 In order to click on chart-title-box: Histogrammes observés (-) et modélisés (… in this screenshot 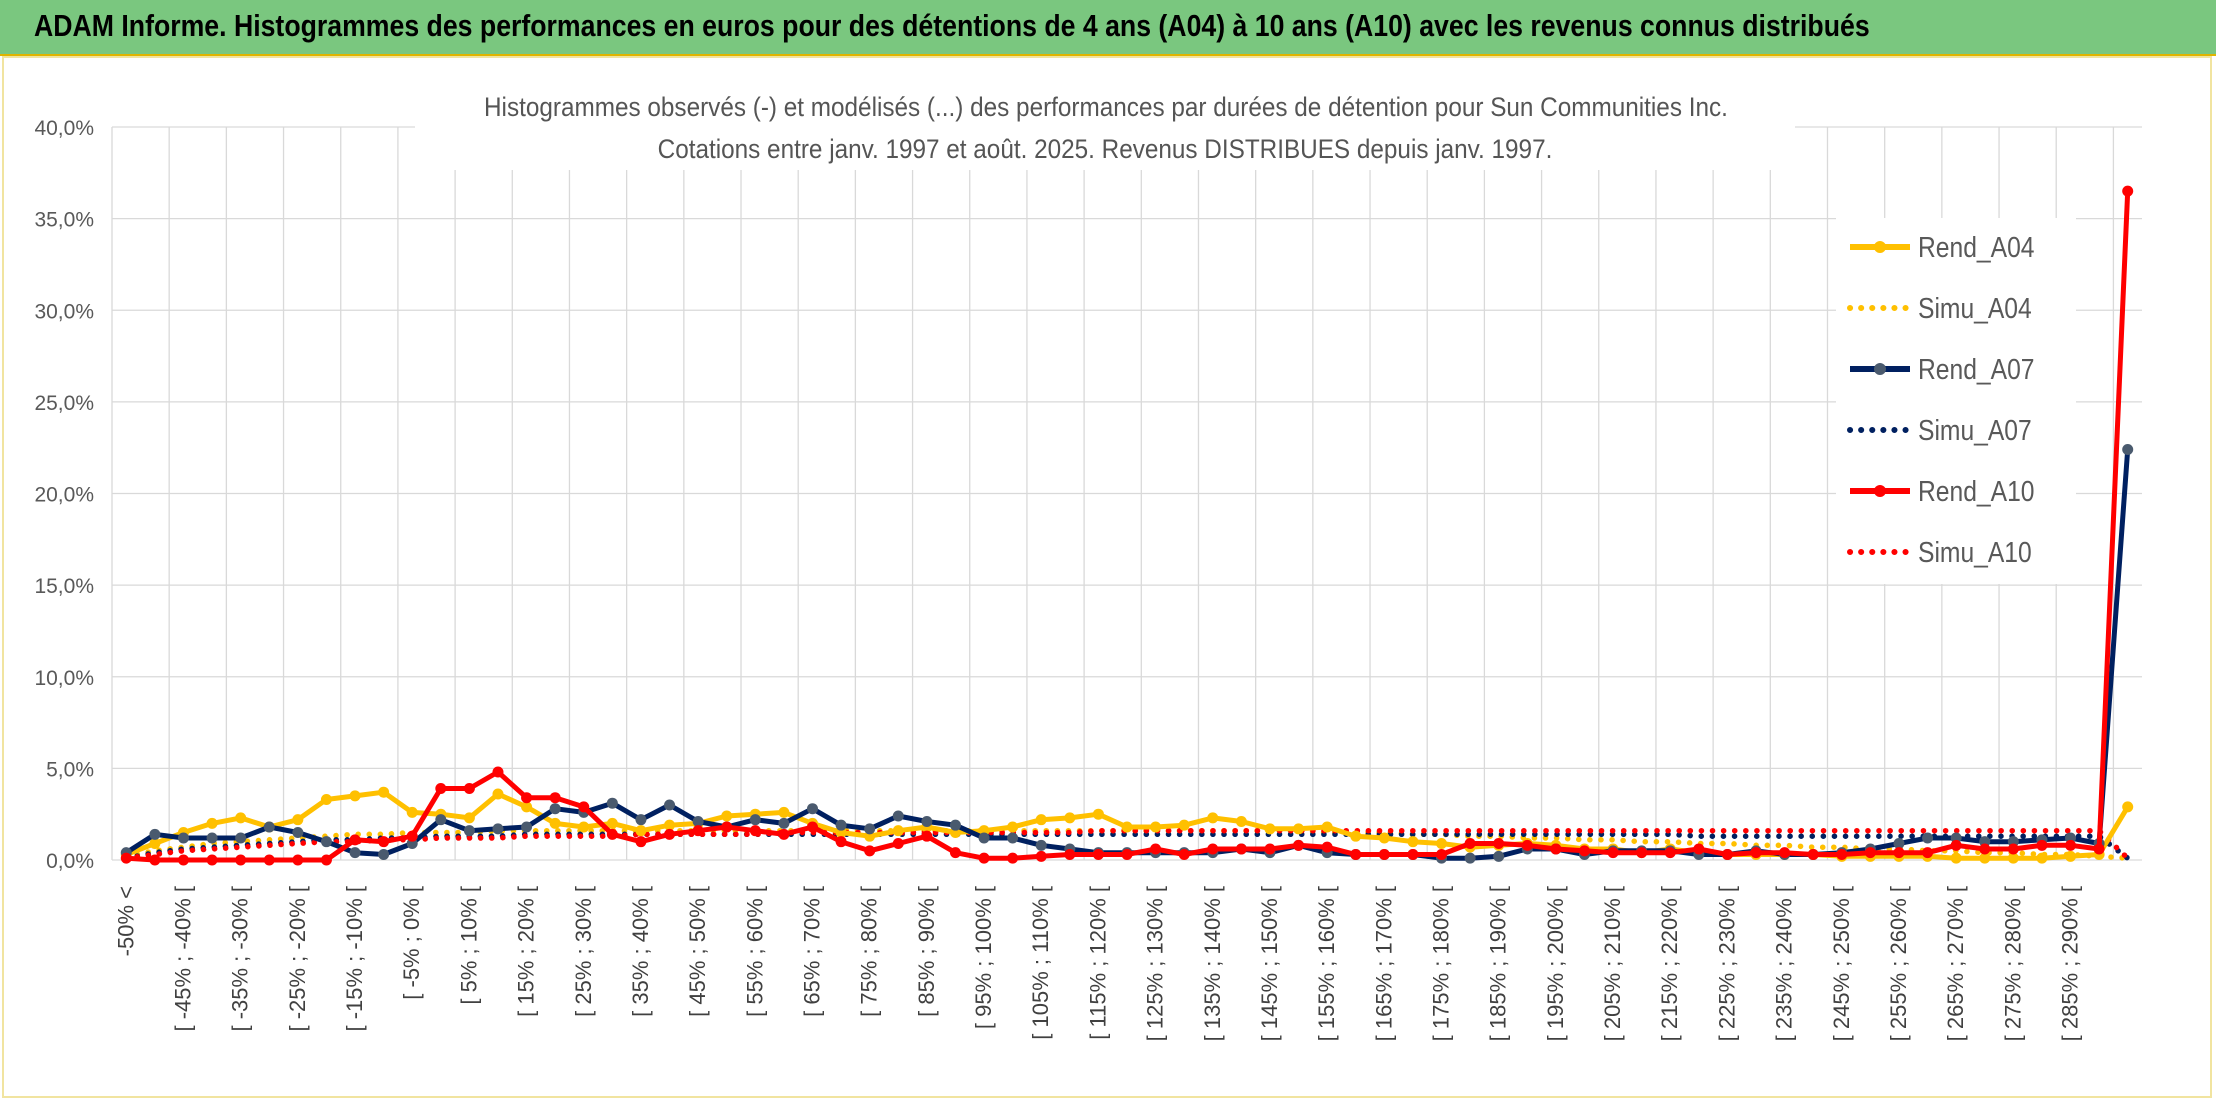, I will do `click(1105, 128)`.